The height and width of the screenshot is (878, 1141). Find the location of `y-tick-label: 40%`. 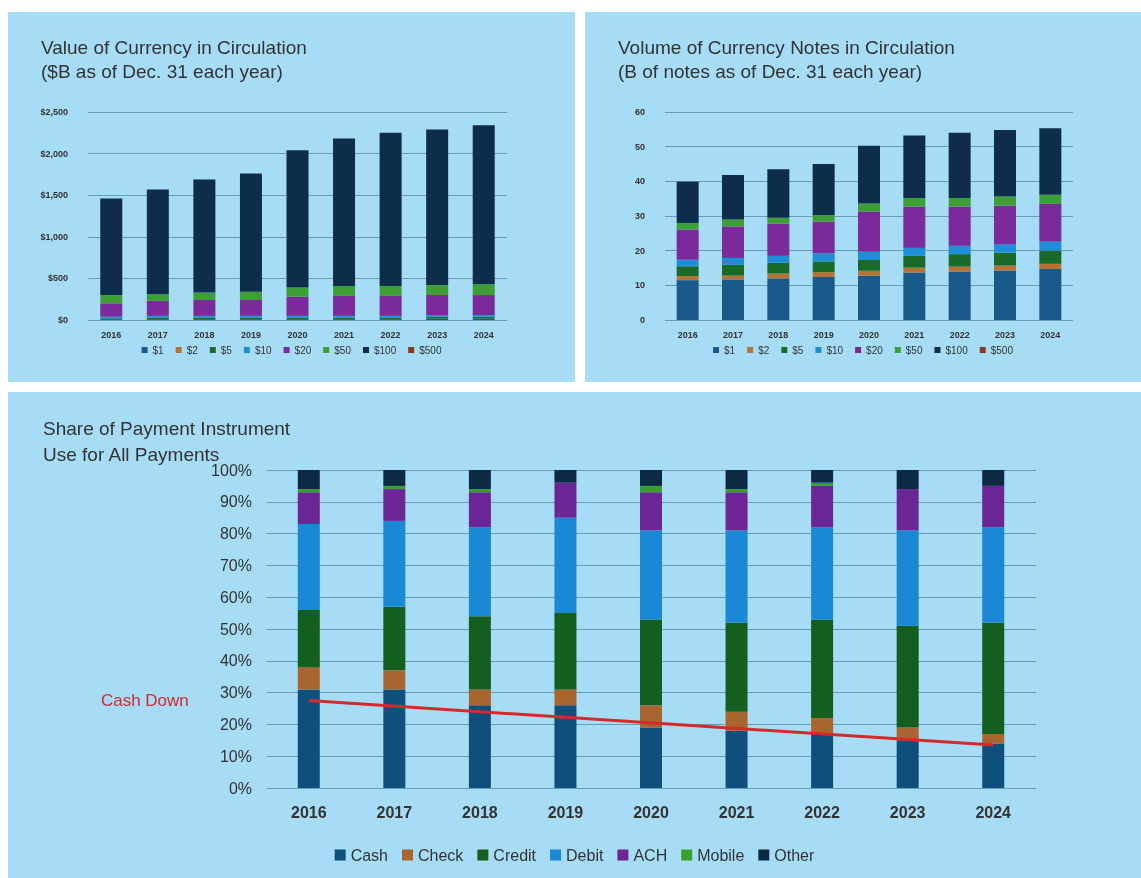

y-tick-label: 40% is located at coordinates (235, 661).